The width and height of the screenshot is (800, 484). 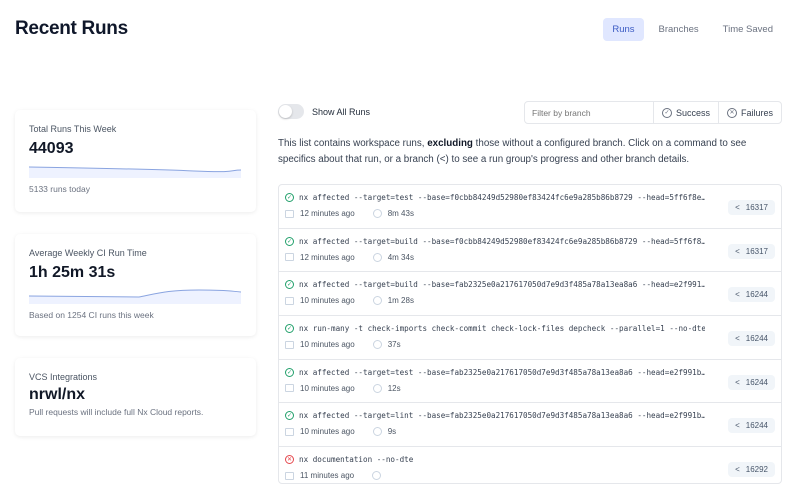 I want to click on stat-value: 1h 25m 31s, so click(x=72, y=272).